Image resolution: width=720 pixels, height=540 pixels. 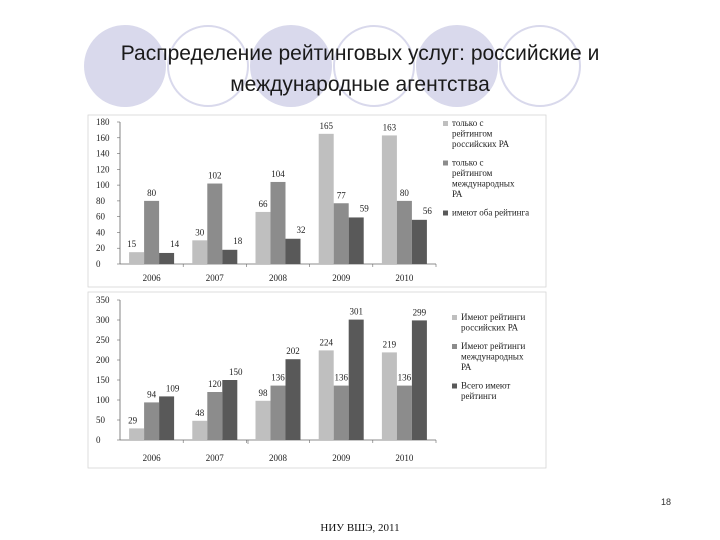 I want to click on data-label: 299, so click(x=420, y=312).